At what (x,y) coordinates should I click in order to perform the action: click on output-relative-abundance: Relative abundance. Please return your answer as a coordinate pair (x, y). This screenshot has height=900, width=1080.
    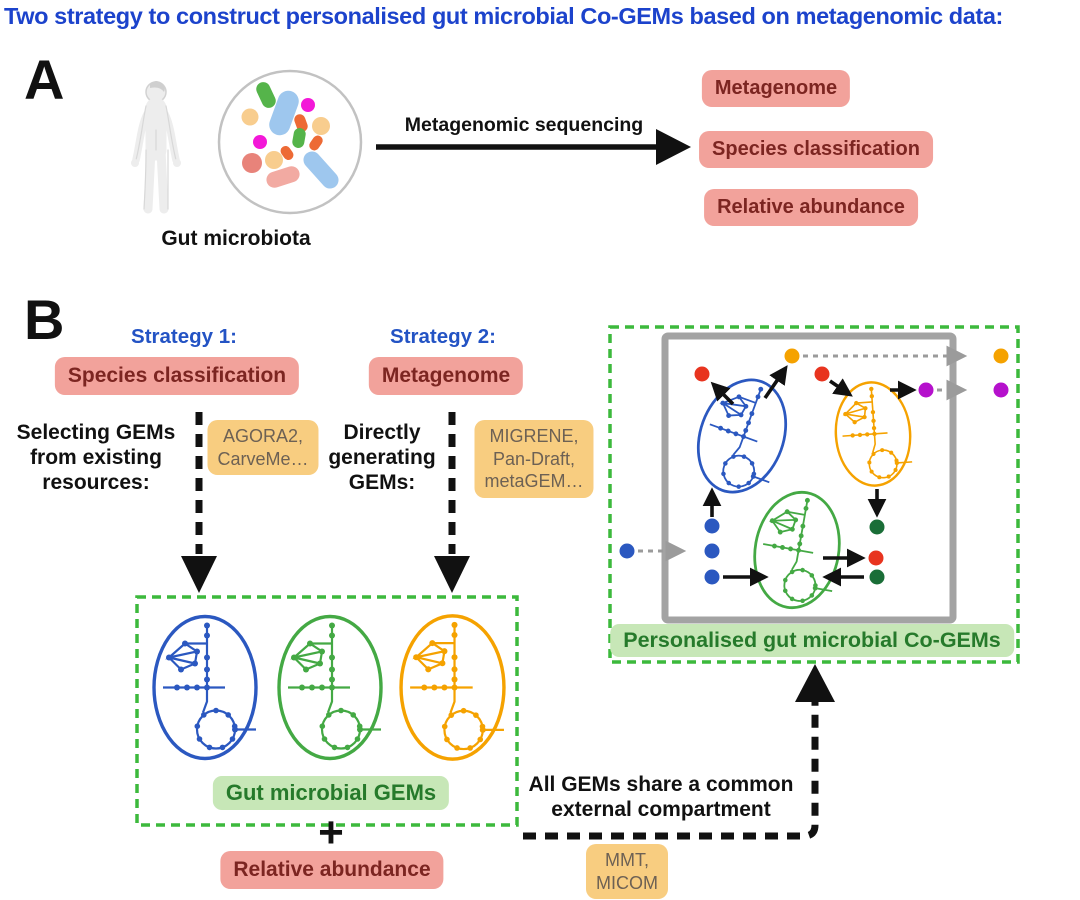
    Looking at the image, I should click on (811, 207).